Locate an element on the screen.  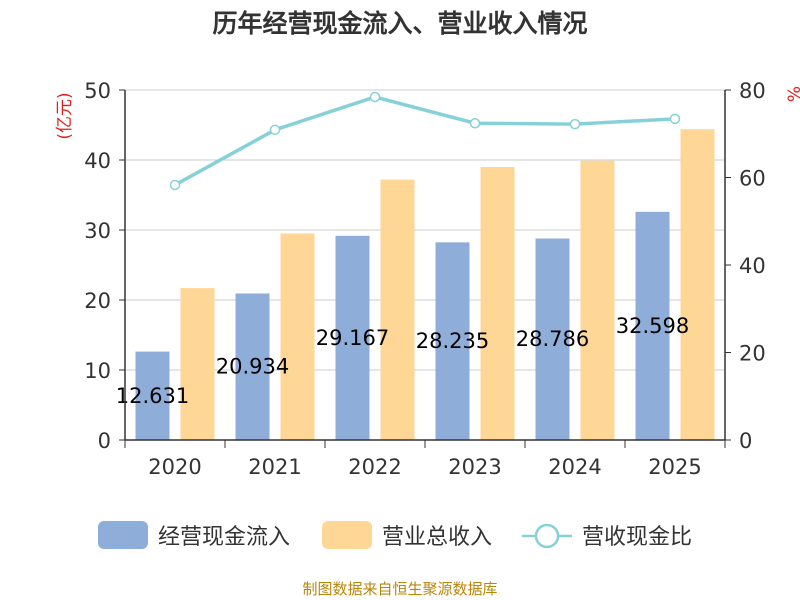
left-tick-label: 20 is located at coordinates (97, 301).